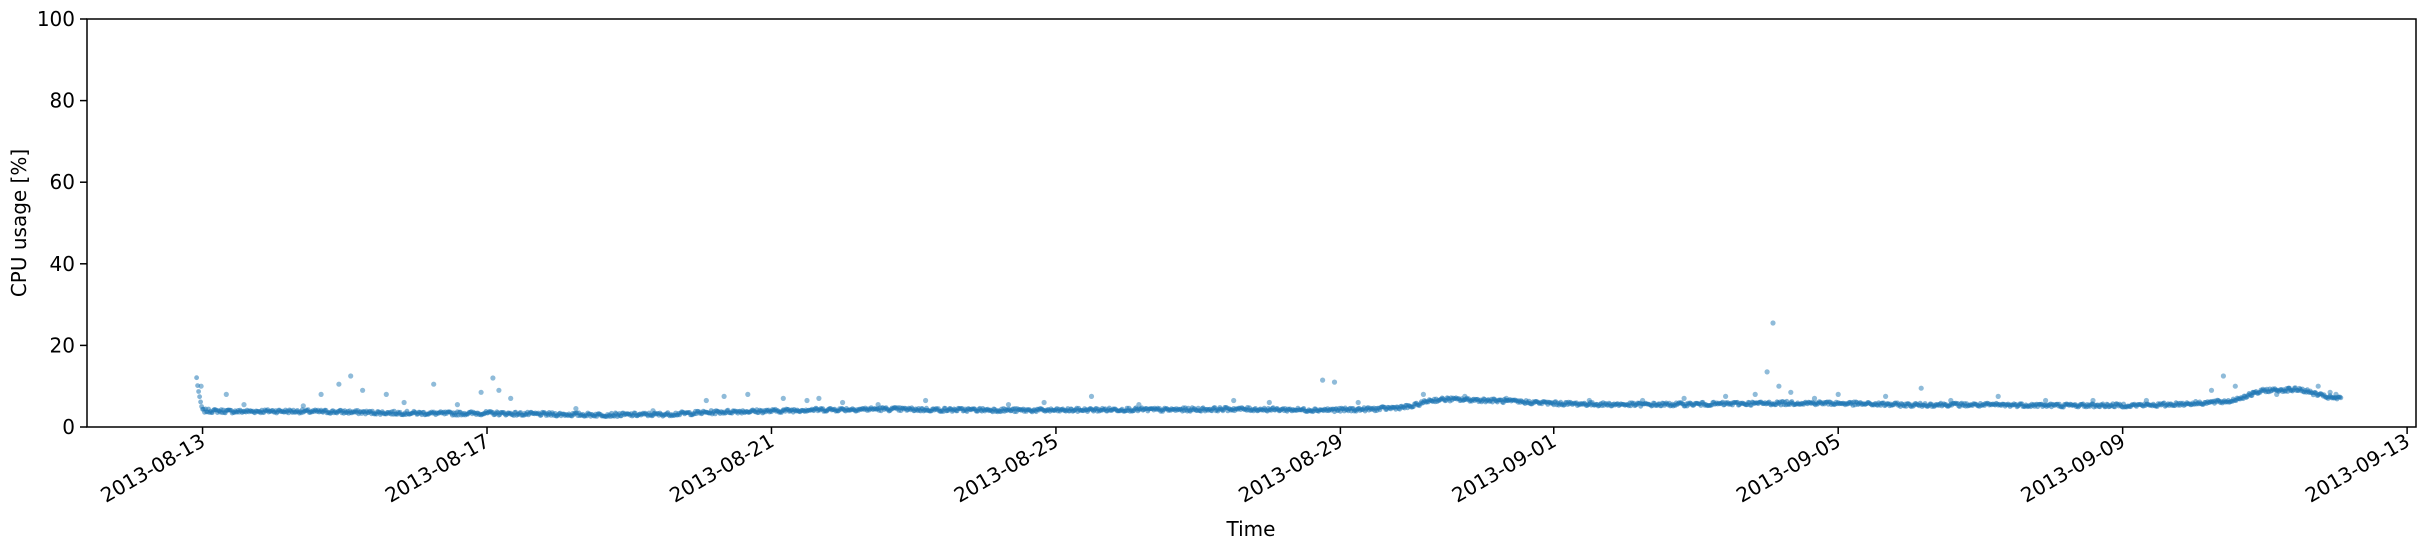  Describe the element at coordinates (2072, 468) in the screenshot. I see `x-tick-label: 2013-09-09` at that location.